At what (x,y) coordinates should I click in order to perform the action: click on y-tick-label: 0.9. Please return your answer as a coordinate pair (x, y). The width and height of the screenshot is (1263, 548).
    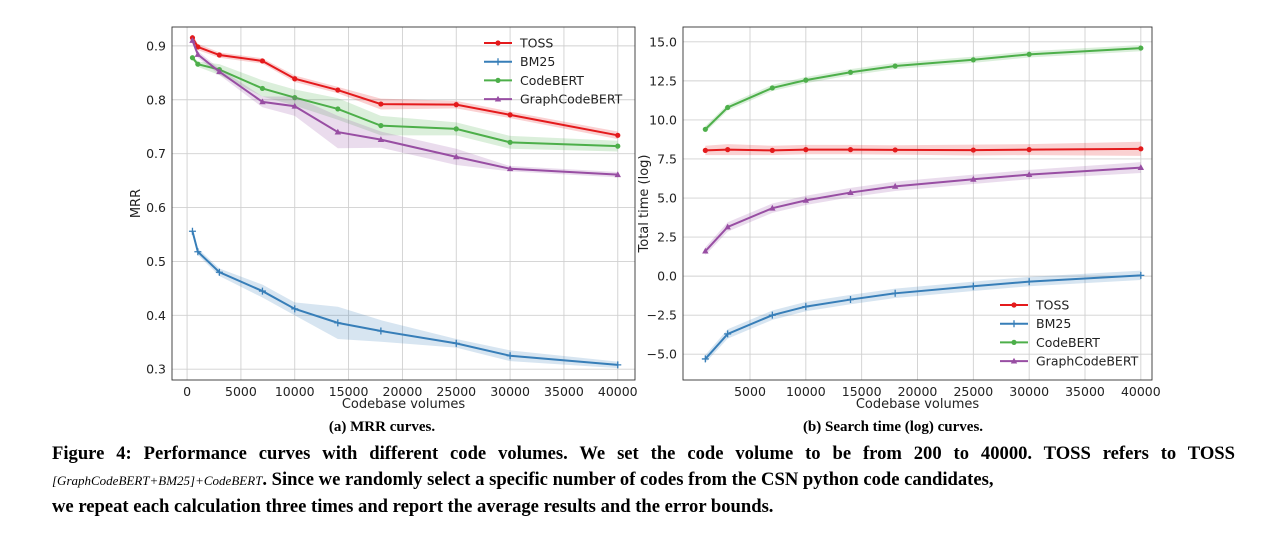
    Looking at the image, I should click on (156, 45).